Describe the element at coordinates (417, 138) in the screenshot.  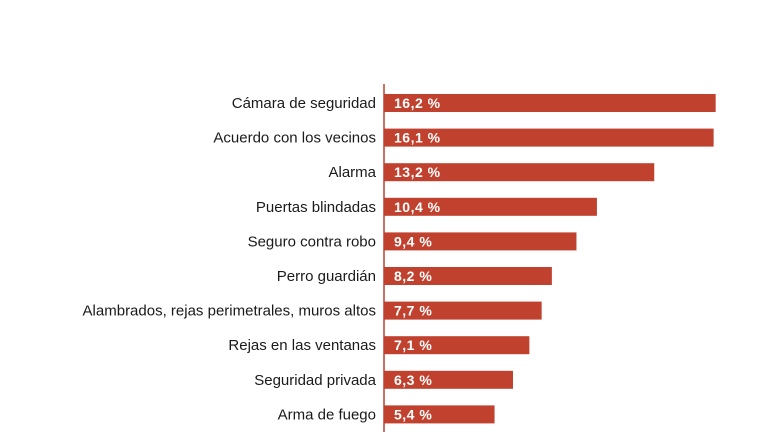
I see `value-label: 16,1 %` at that location.